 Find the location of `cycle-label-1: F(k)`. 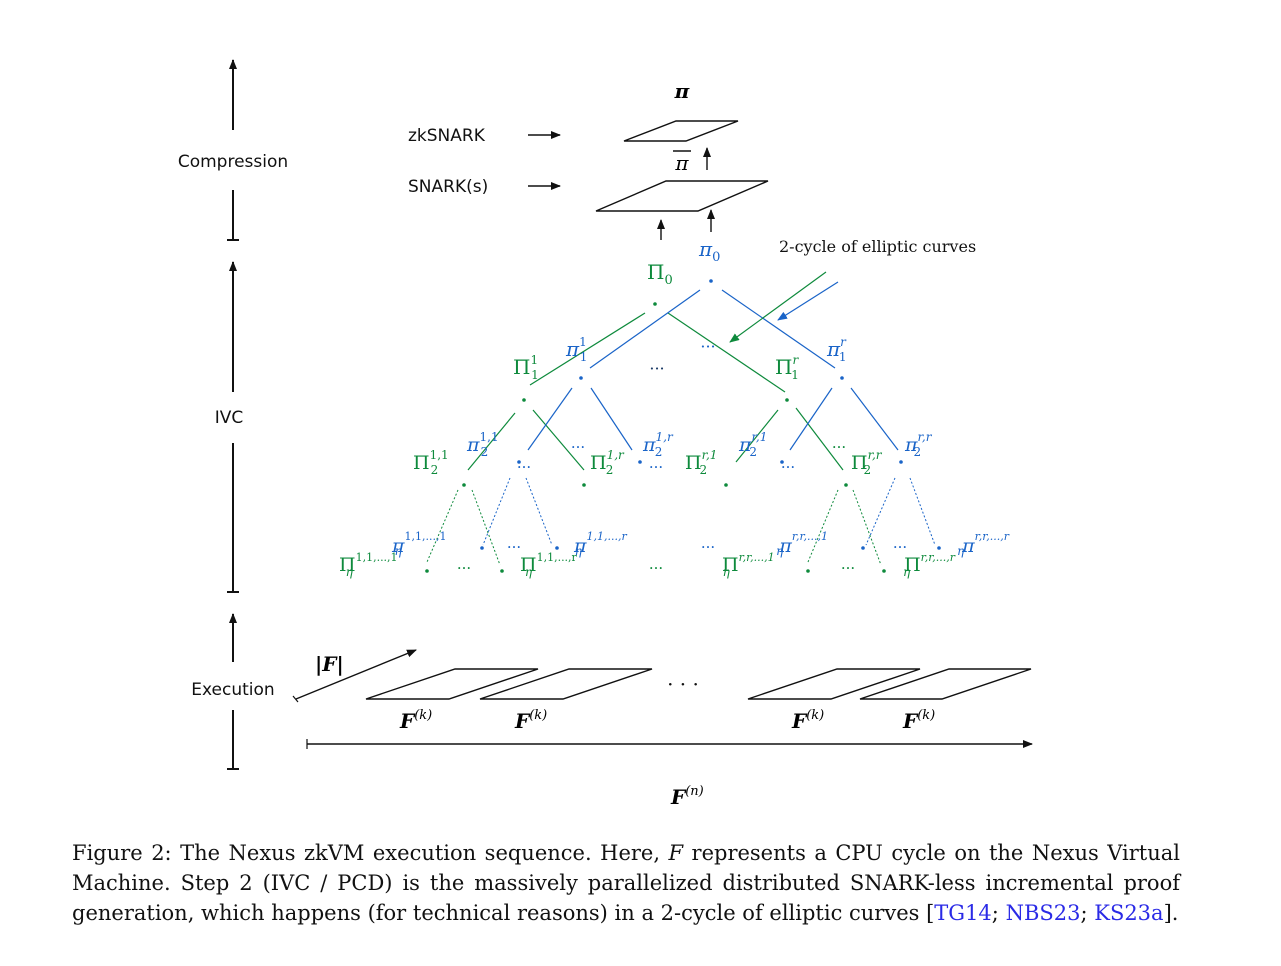

cycle-label-1: F(k) is located at coordinates (415, 720).